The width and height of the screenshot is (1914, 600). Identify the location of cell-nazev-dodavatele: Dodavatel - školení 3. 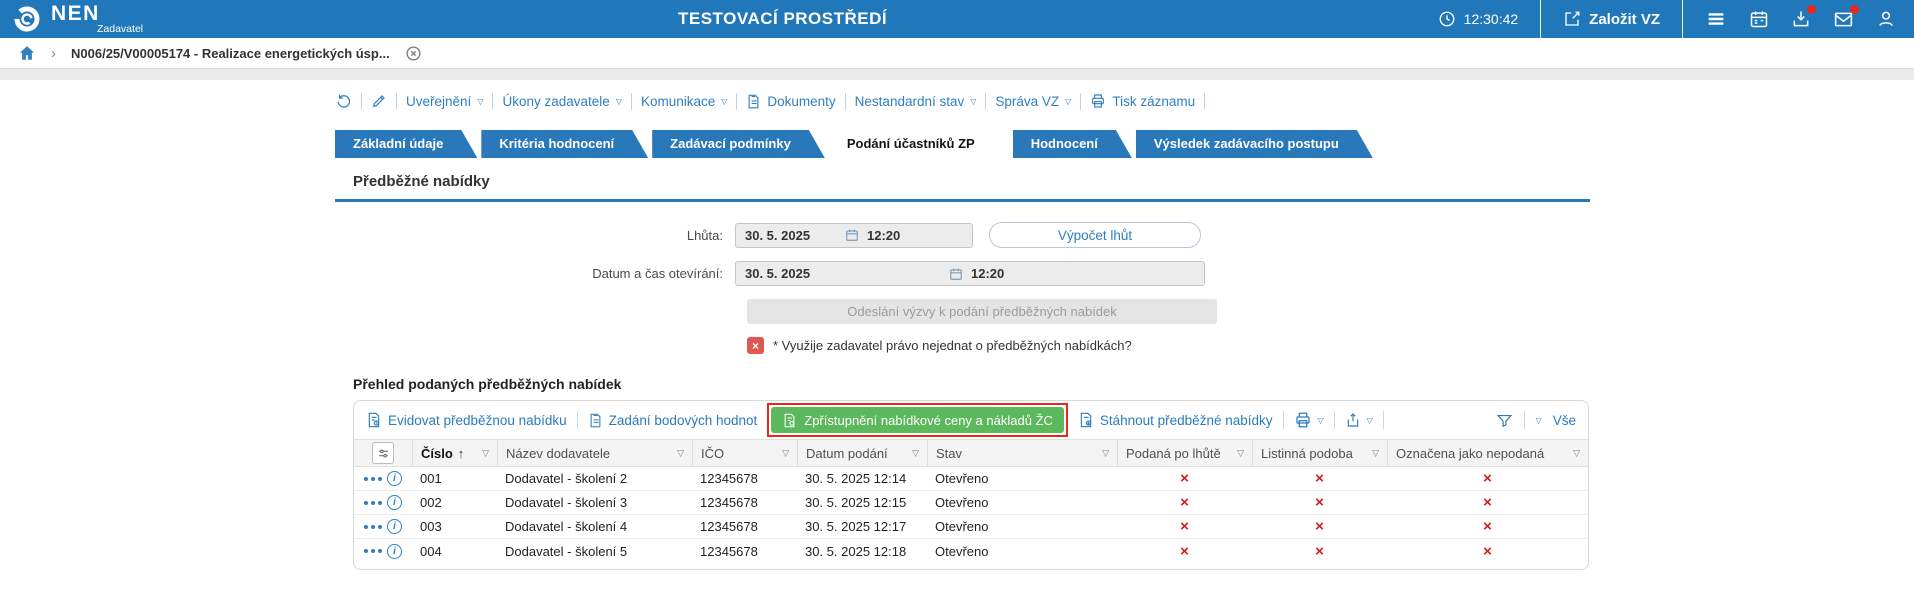
(566, 502).